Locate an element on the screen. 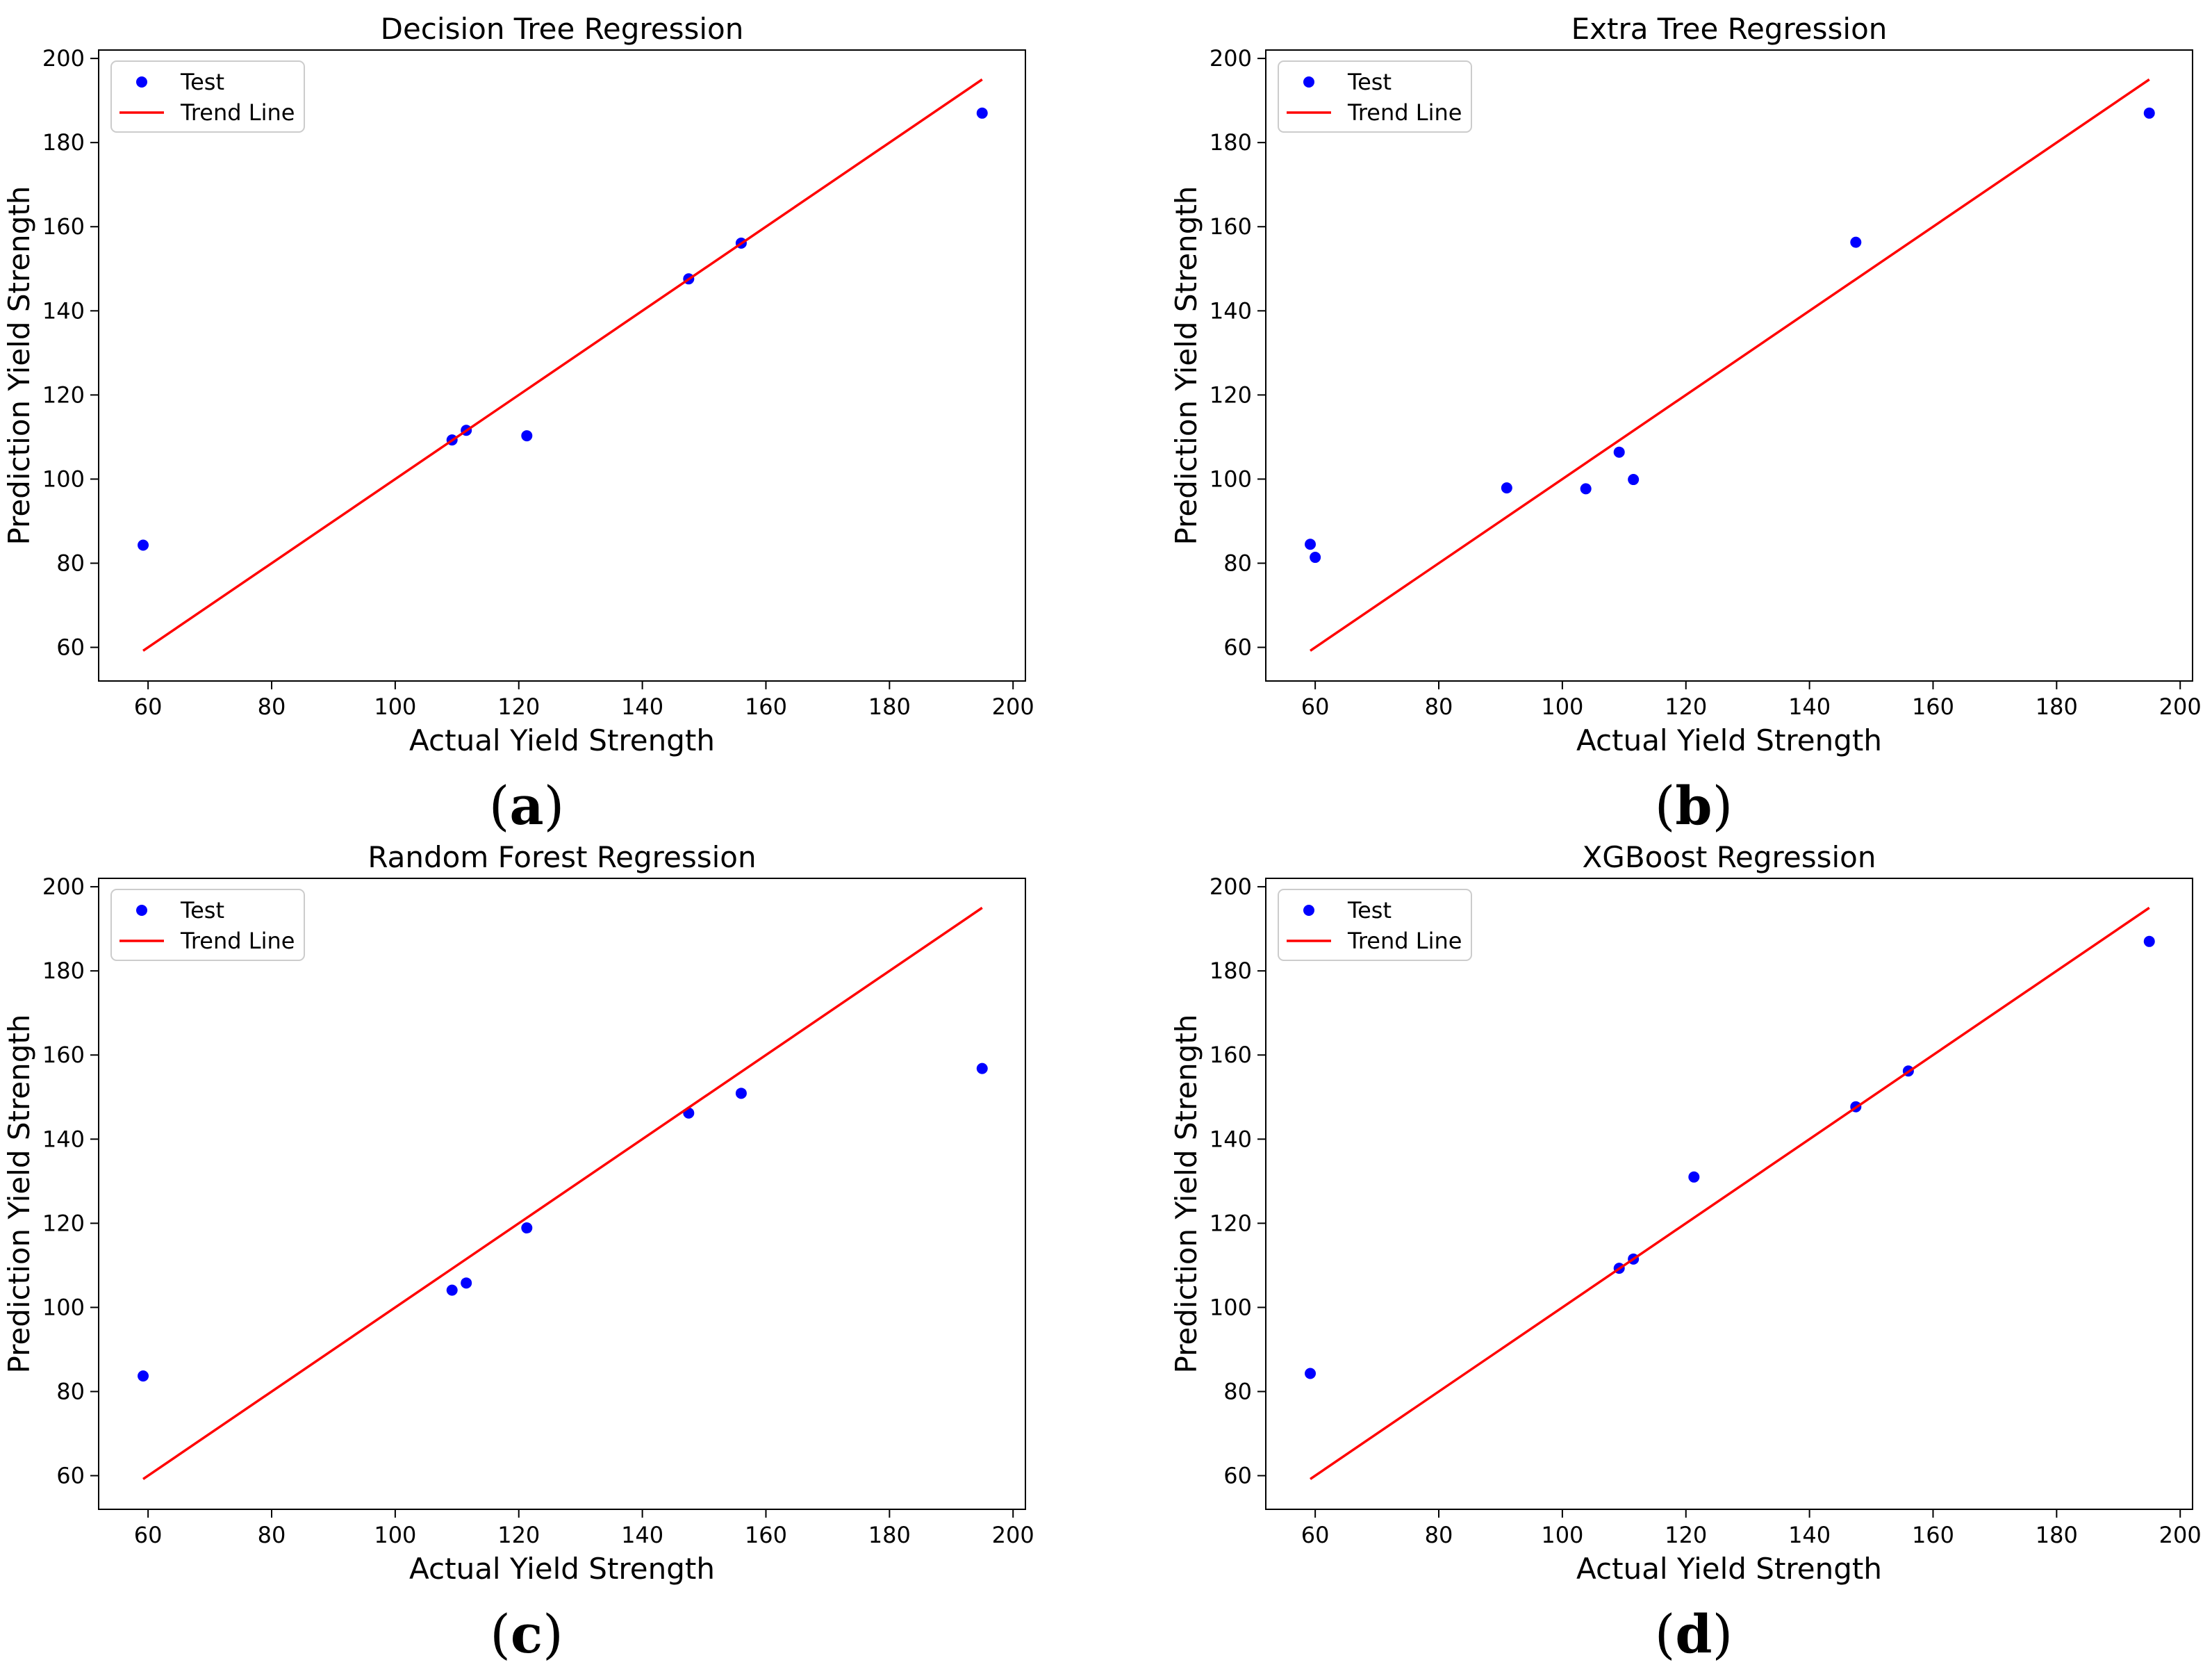  panel-caption: (a) is located at coordinates (527, 806).